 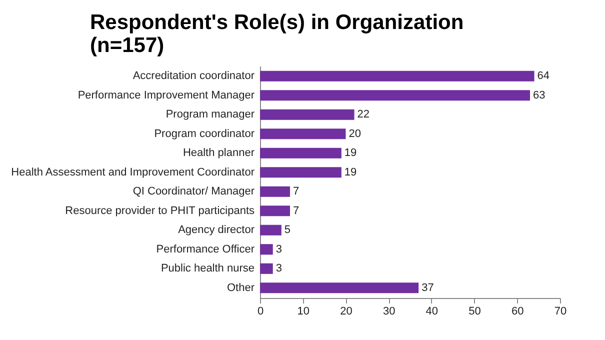 What do you see at coordinates (303, 312) in the screenshot?
I see `x-tick-label: 10` at bounding box center [303, 312].